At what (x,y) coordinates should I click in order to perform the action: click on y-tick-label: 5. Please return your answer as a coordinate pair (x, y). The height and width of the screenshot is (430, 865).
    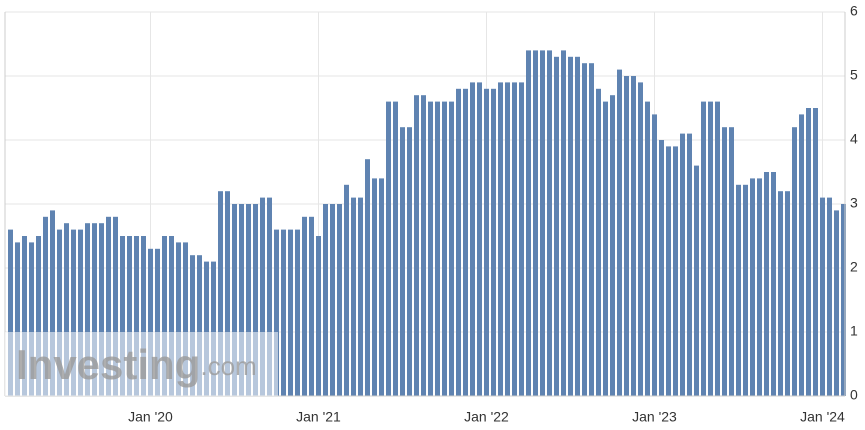
    Looking at the image, I should click on (854, 75).